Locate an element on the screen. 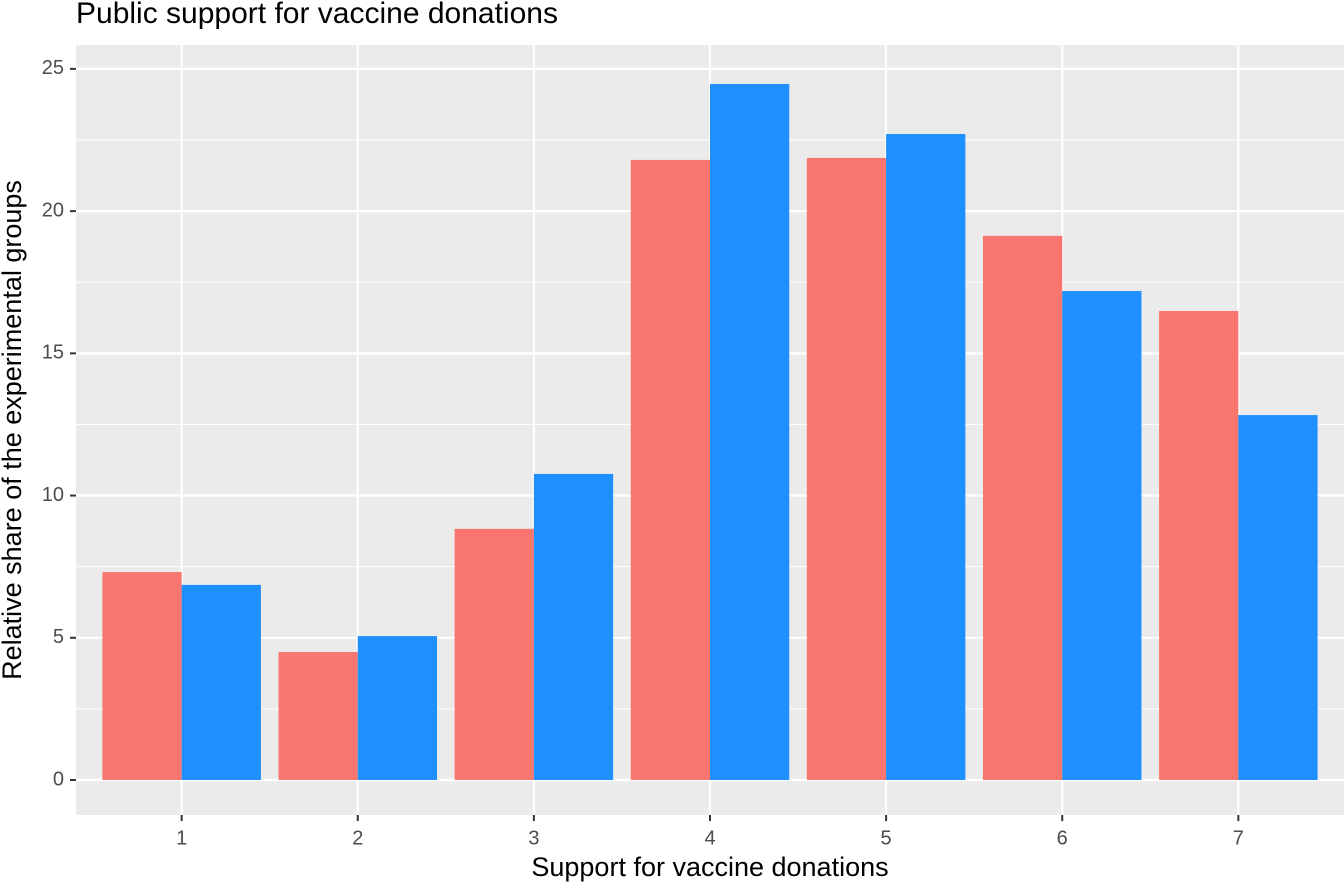 Image resolution: width=1344 pixels, height=886 pixels. x-tick-label: 3 is located at coordinates (533, 838).